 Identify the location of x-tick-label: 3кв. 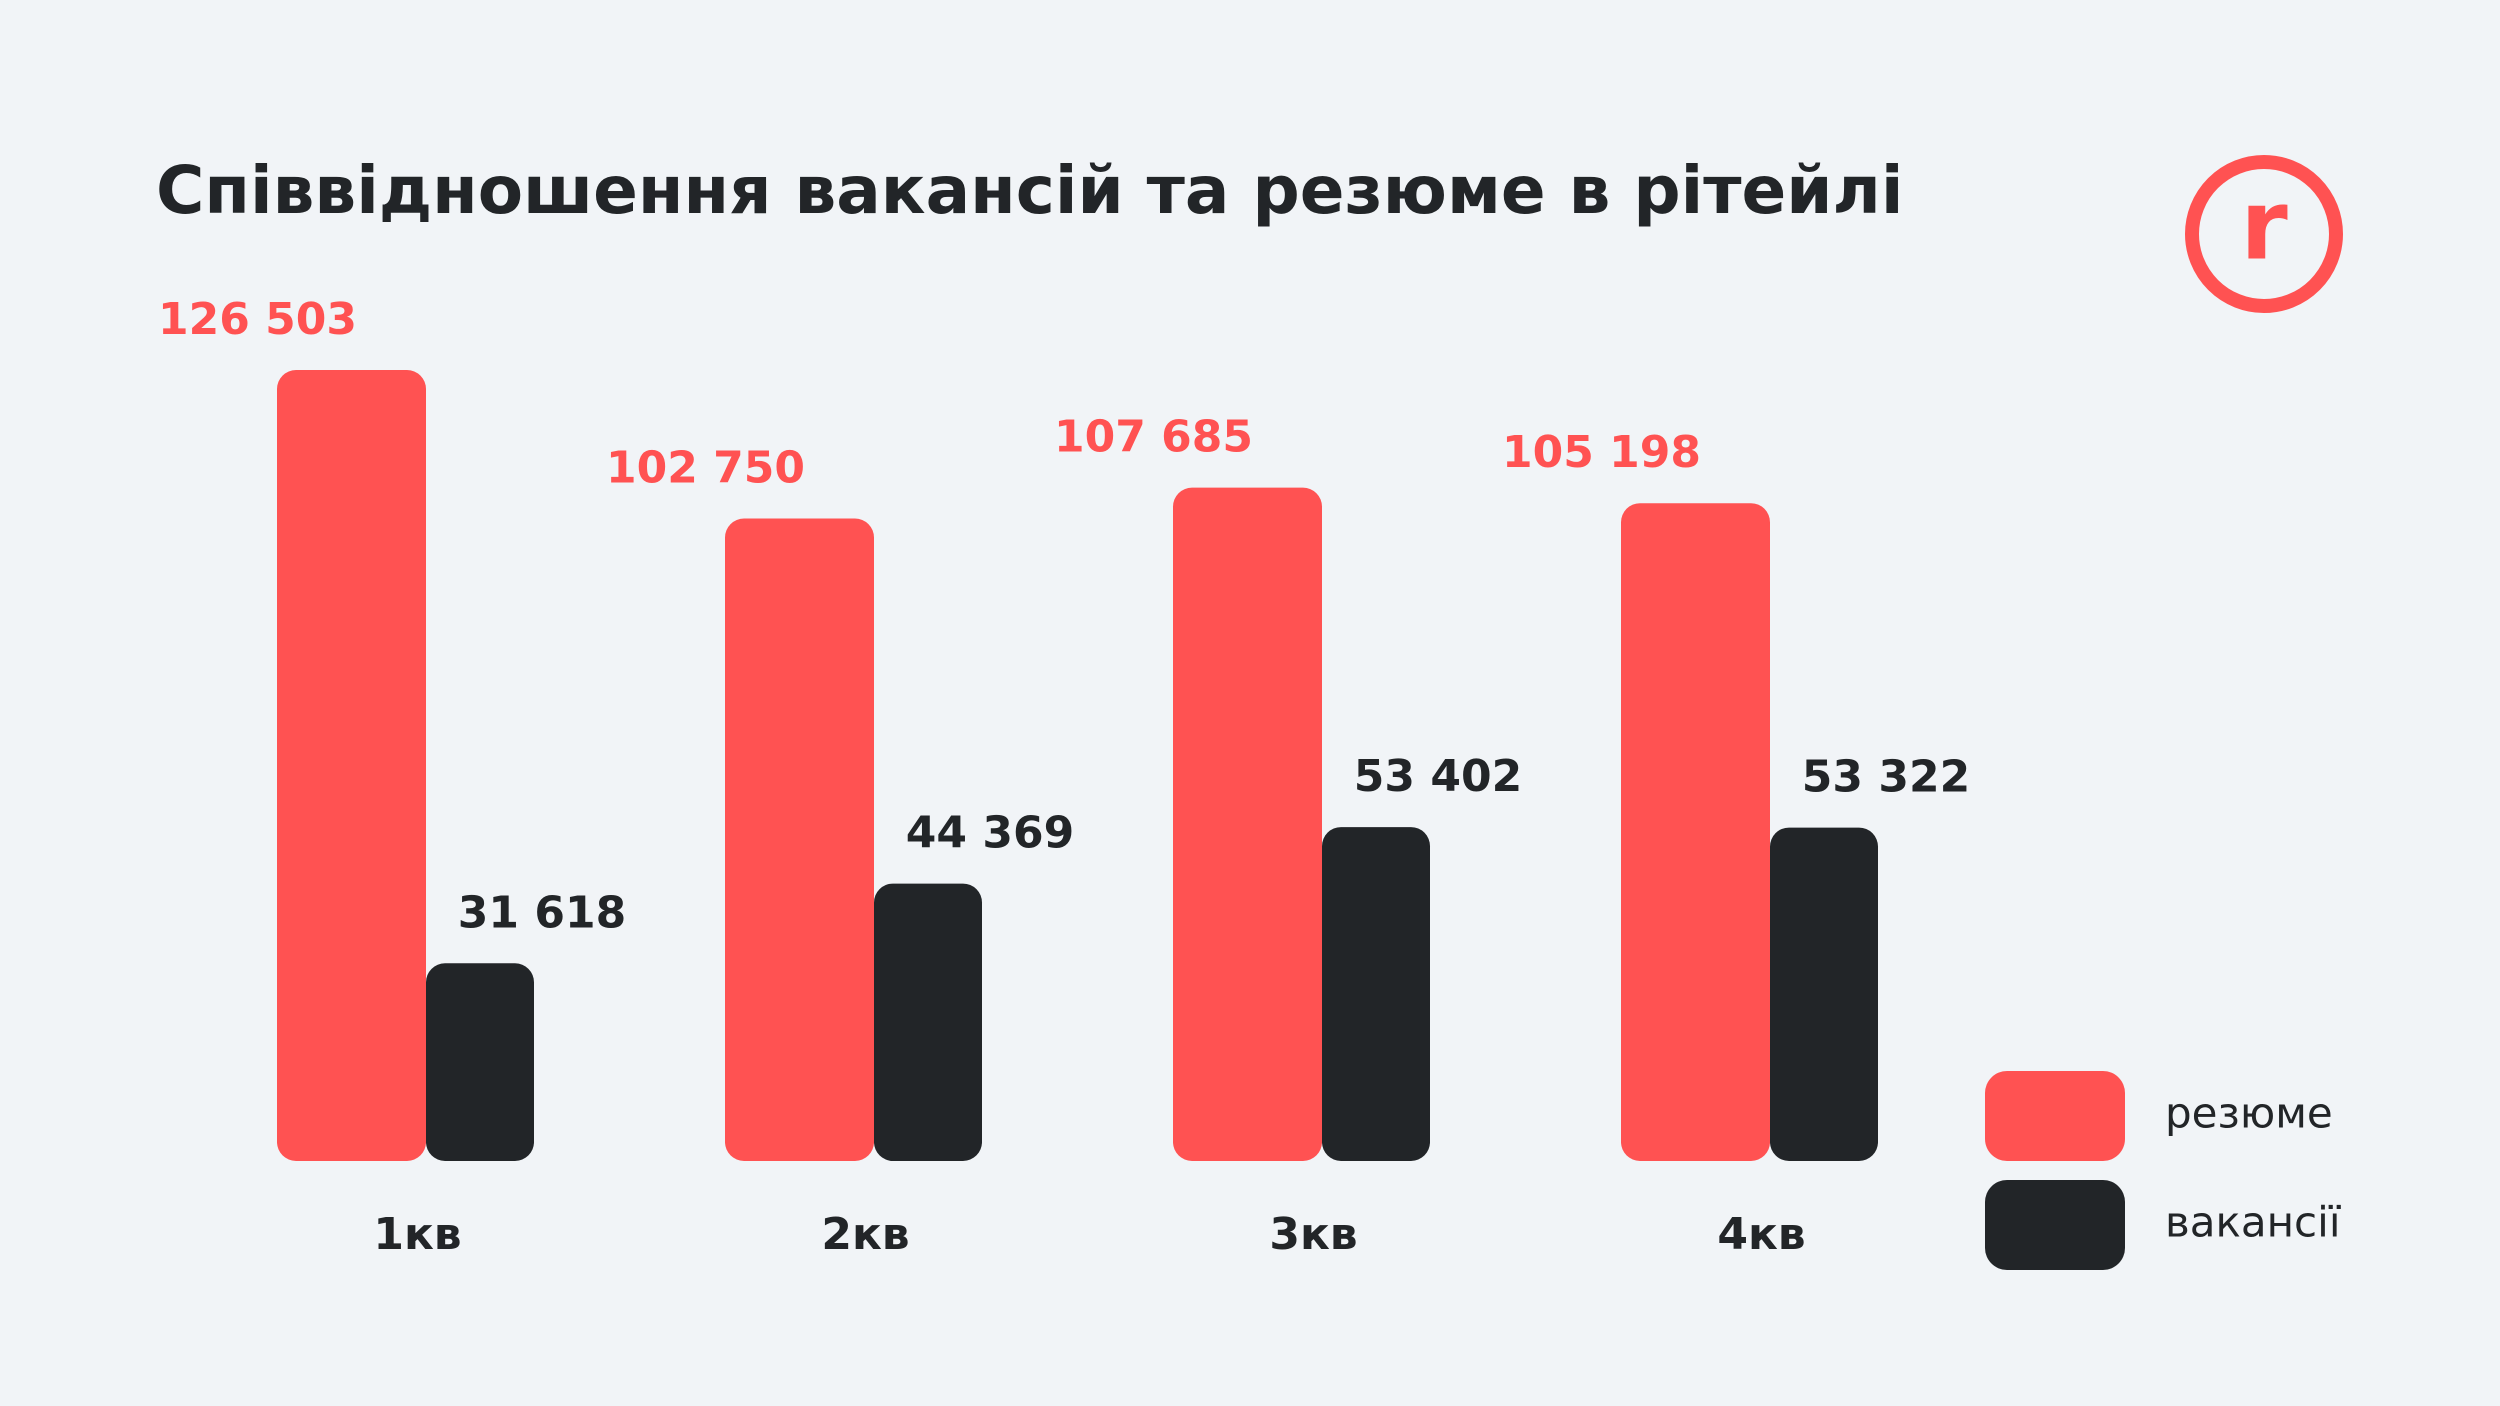
(1313, 1234).